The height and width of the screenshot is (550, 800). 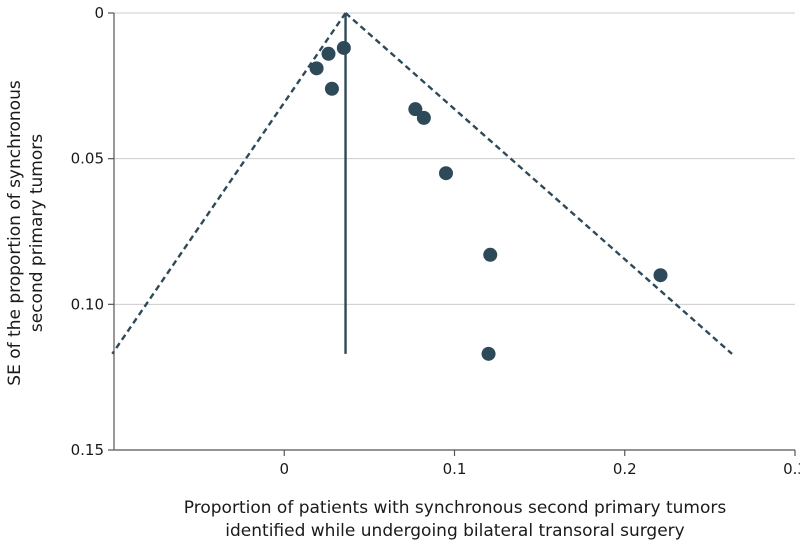 What do you see at coordinates (87, 450) in the screenshot?
I see `y-tick-label: 0.15` at bounding box center [87, 450].